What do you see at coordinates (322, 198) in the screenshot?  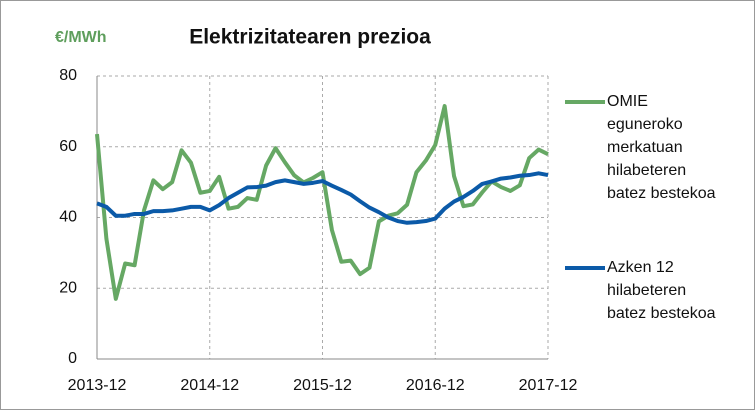 I see `series-line` at bounding box center [322, 198].